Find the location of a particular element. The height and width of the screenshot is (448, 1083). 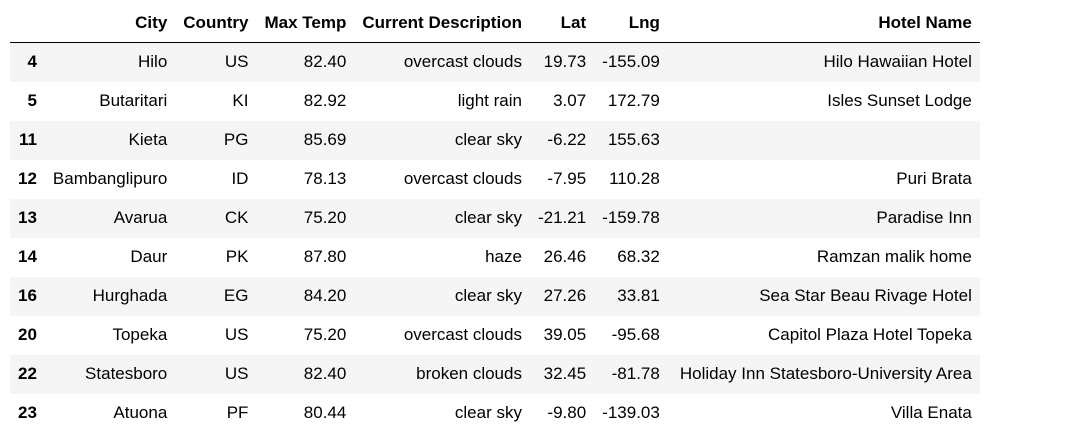

cell-lat: -21.21 is located at coordinates (562, 217).